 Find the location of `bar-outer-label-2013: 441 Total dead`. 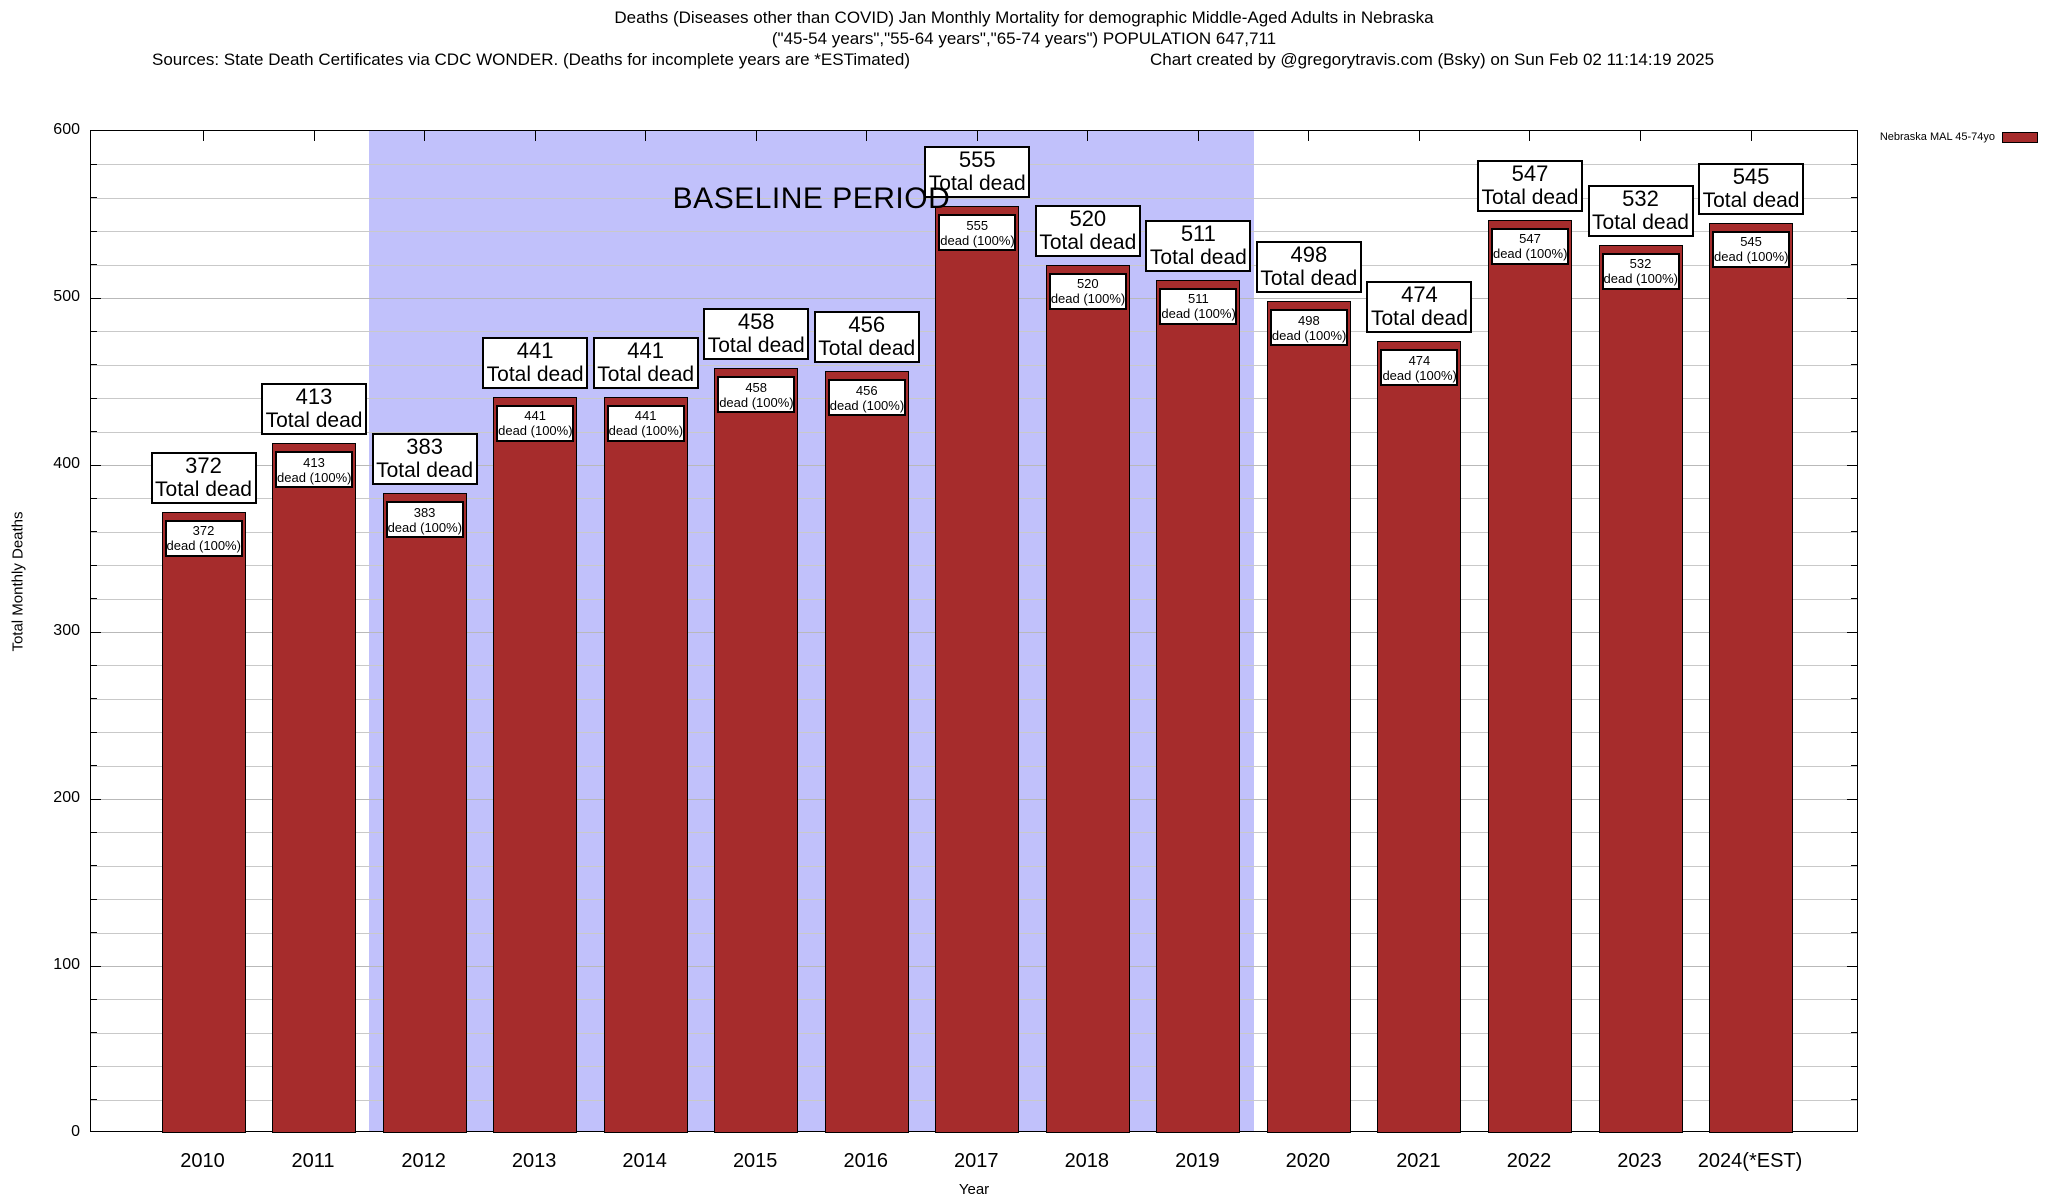

bar-outer-label-2013: 441 Total dead is located at coordinates (535, 362).